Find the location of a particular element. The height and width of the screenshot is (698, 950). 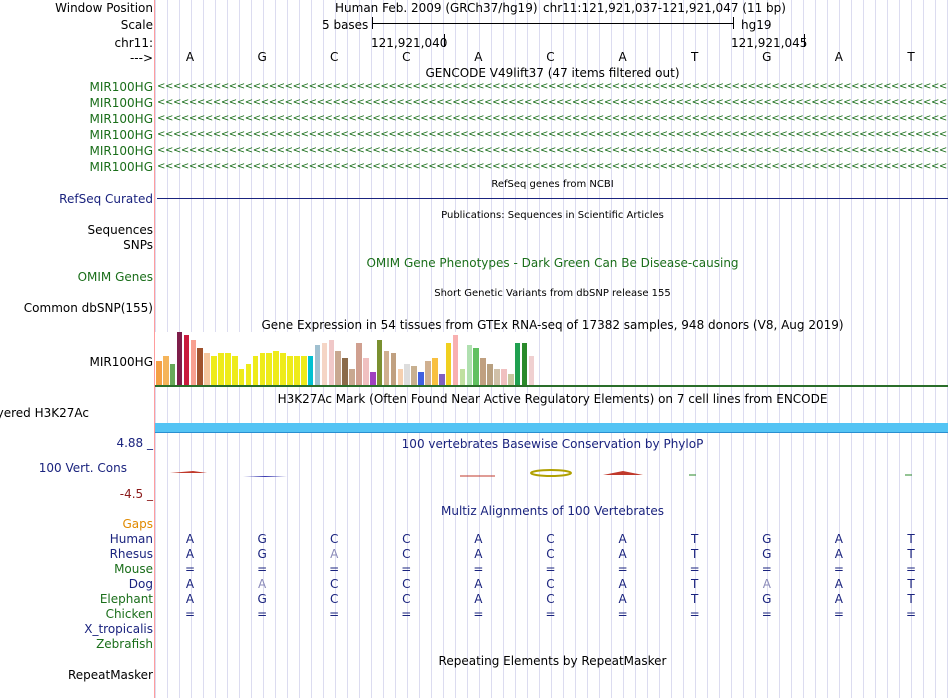

species-label: X_tropicalis is located at coordinates (118, 629).